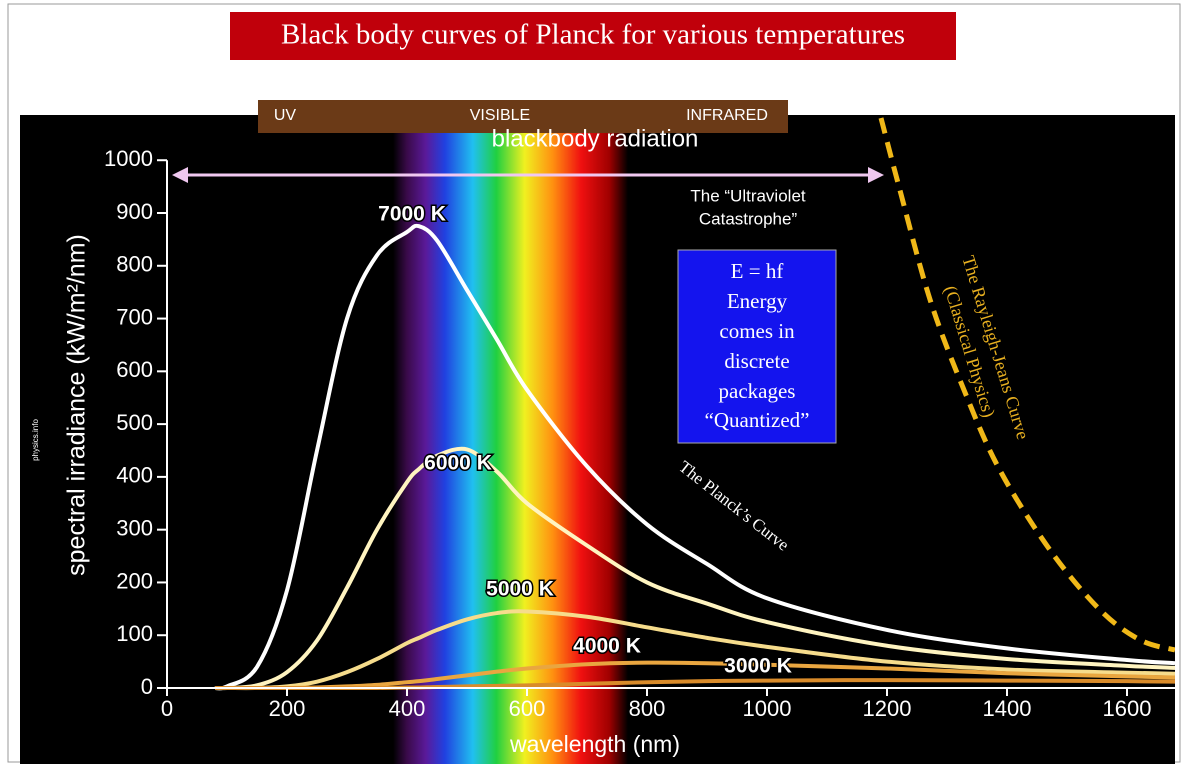 This screenshot has height=764, width=1184. What do you see at coordinates (757, 420) in the screenshot?
I see `box-text: “Quantized”` at bounding box center [757, 420].